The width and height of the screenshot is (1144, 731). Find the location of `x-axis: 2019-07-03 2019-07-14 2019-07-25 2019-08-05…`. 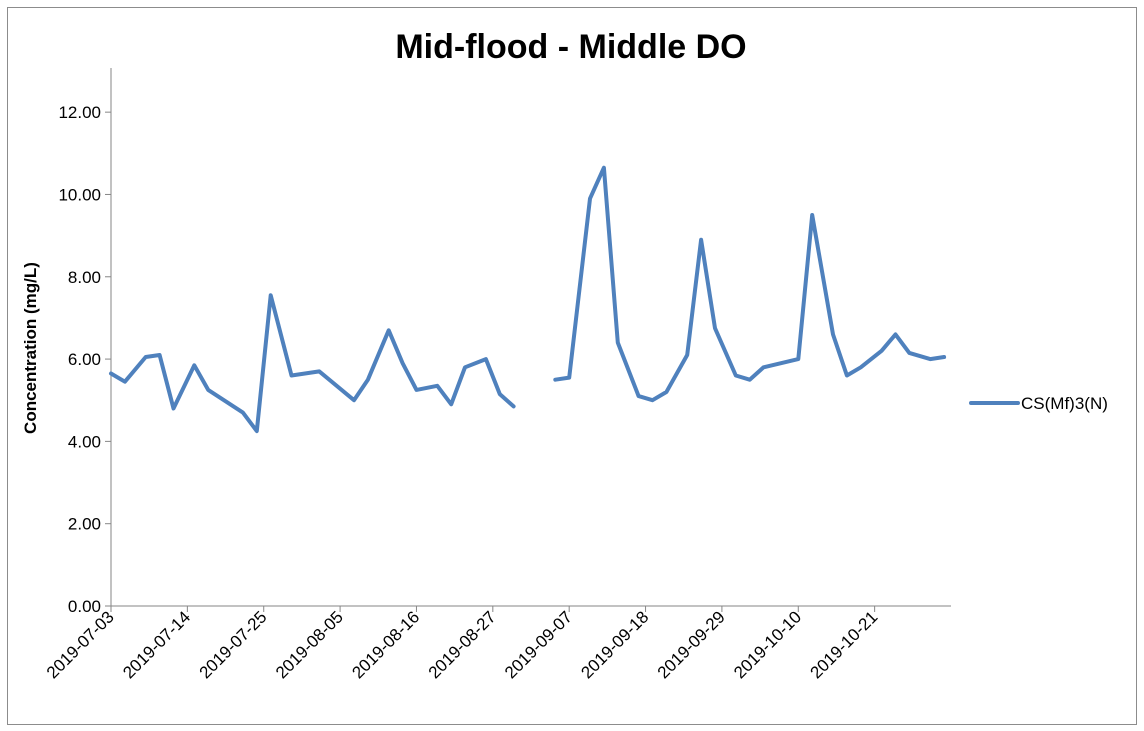

x-axis: 2019-07-03 2019-07-14 2019-07-25 2019-08-05… is located at coordinates (497, 643).